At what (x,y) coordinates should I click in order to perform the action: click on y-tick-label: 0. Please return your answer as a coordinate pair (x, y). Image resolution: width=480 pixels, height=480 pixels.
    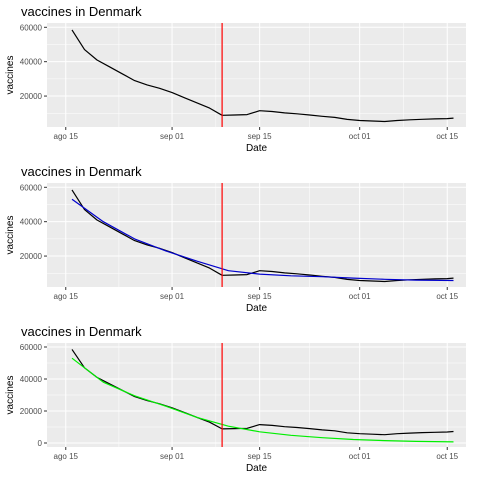
    Looking at the image, I should click on (40, 443).